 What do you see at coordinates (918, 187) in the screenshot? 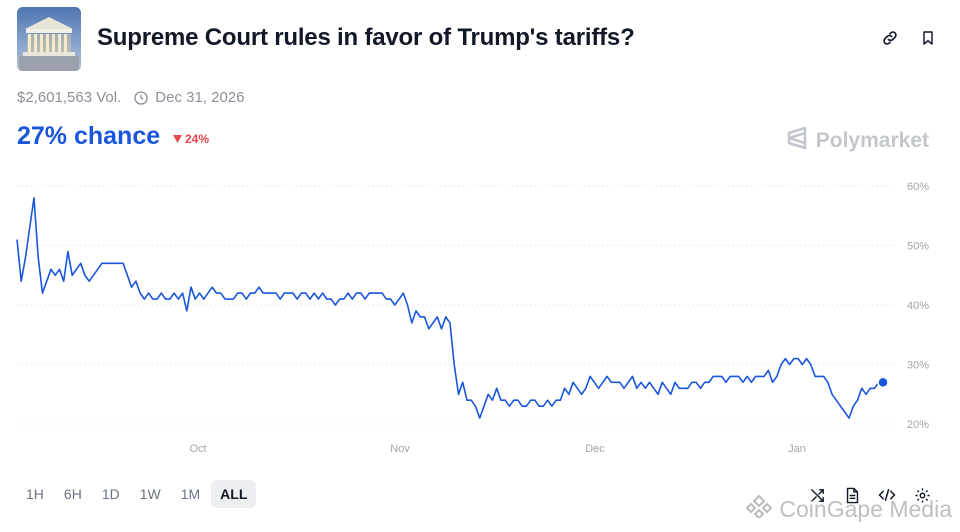
I see `y-tick-label: 60%` at bounding box center [918, 187].